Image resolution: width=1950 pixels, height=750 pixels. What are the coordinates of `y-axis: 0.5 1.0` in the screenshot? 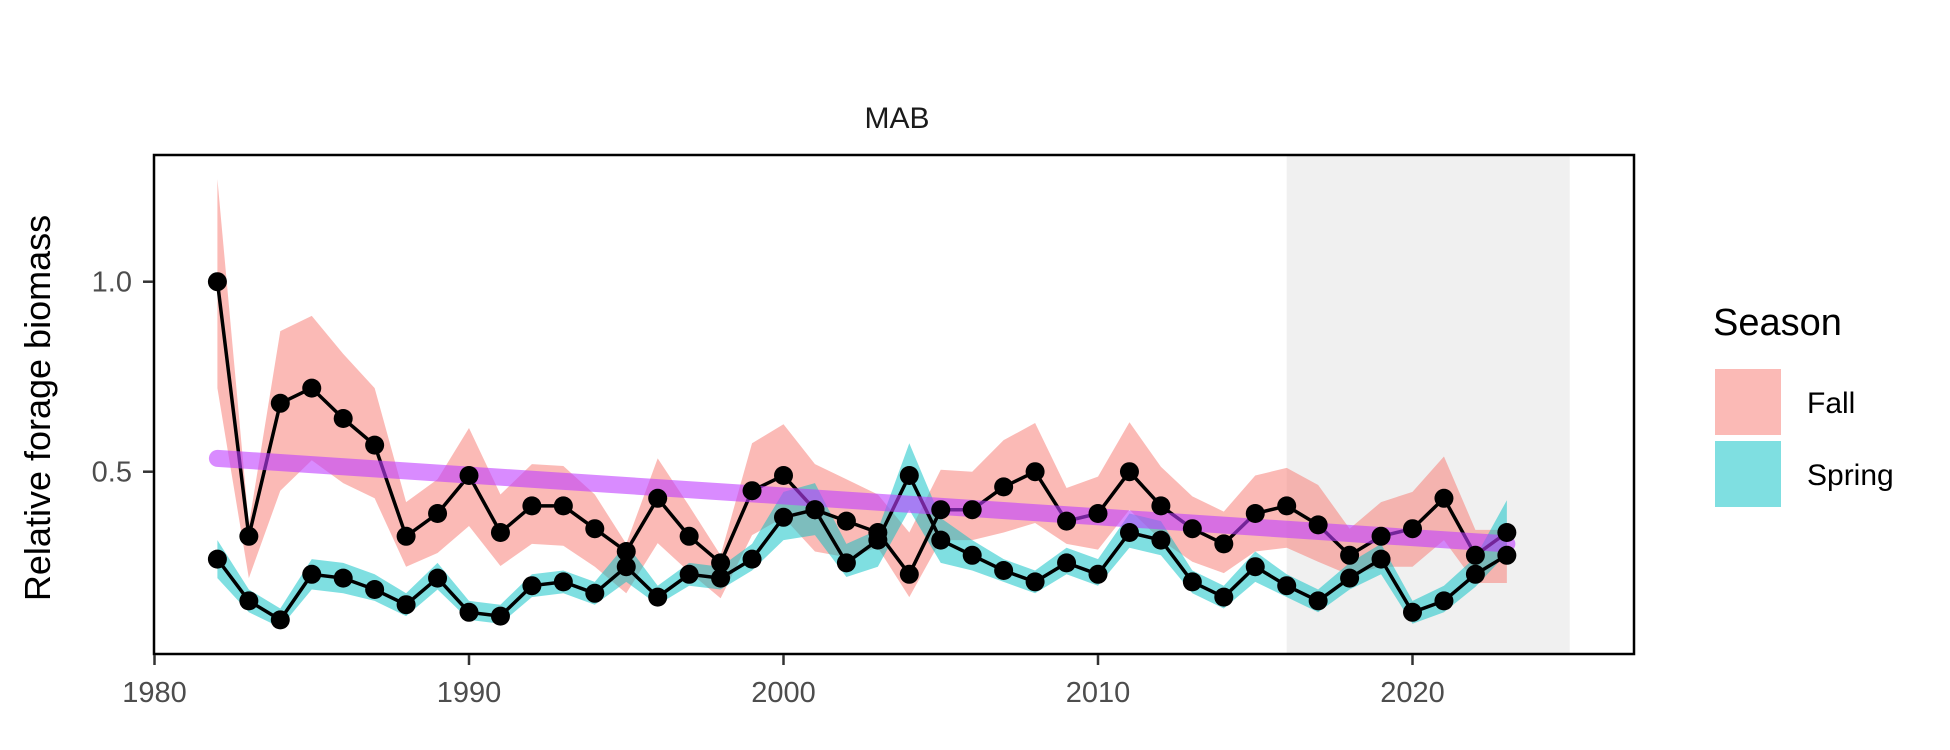 It's located at (122, 378).